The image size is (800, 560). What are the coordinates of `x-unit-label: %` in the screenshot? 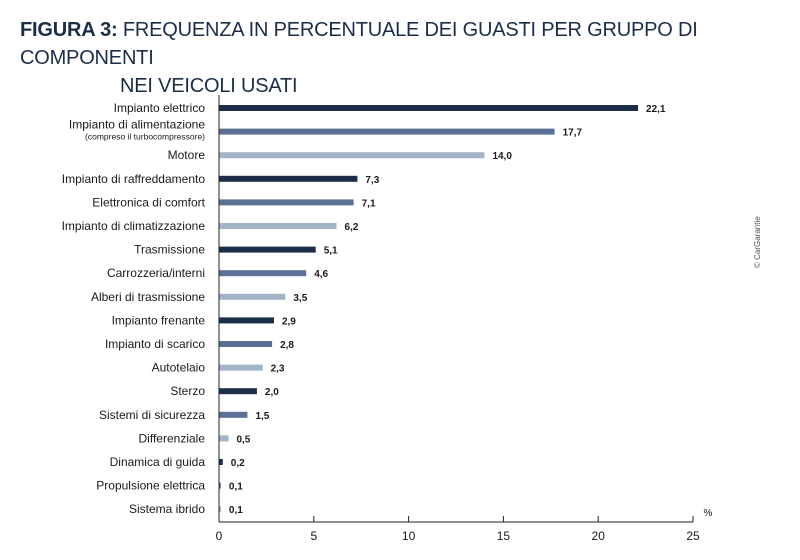 It's located at (708, 513).